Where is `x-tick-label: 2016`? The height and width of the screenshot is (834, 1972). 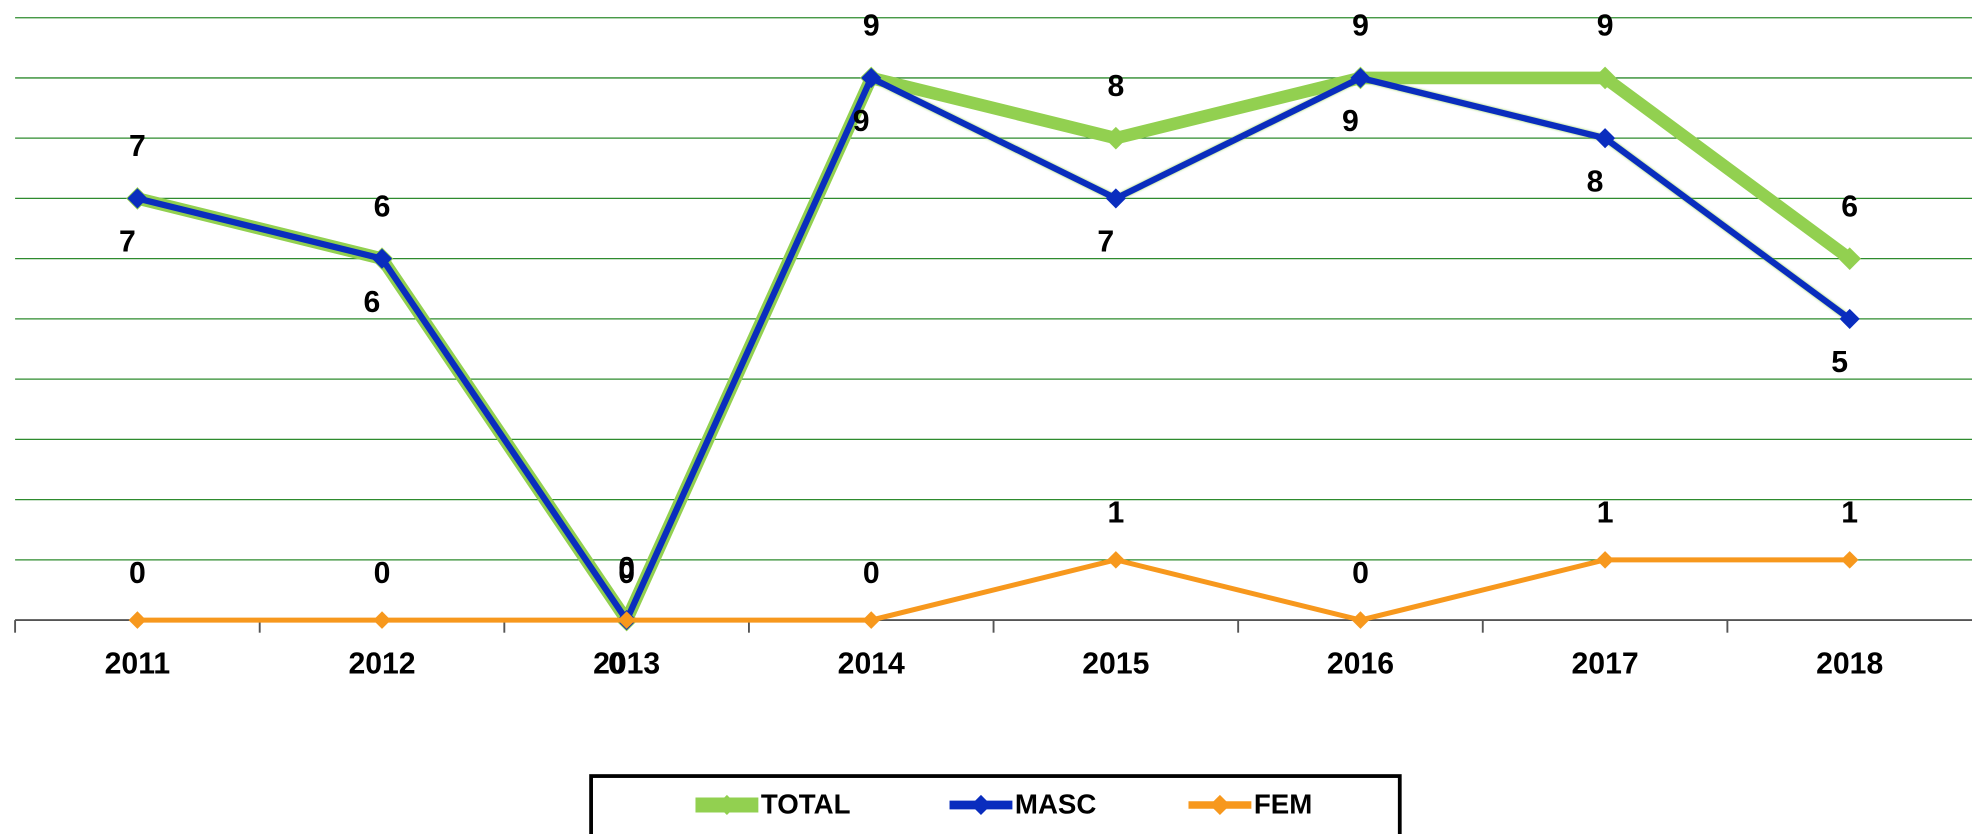 x-tick-label: 2016 is located at coordinates (1360, 663).